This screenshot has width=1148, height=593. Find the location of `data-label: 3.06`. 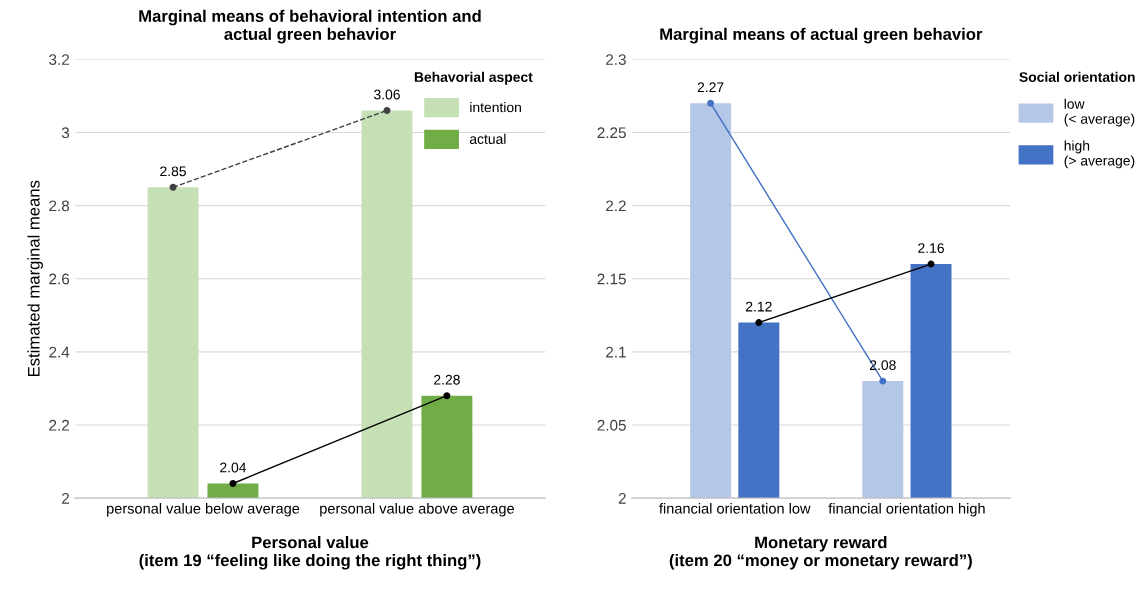

data-label: 3.06 is located at coordinates (387, 94).